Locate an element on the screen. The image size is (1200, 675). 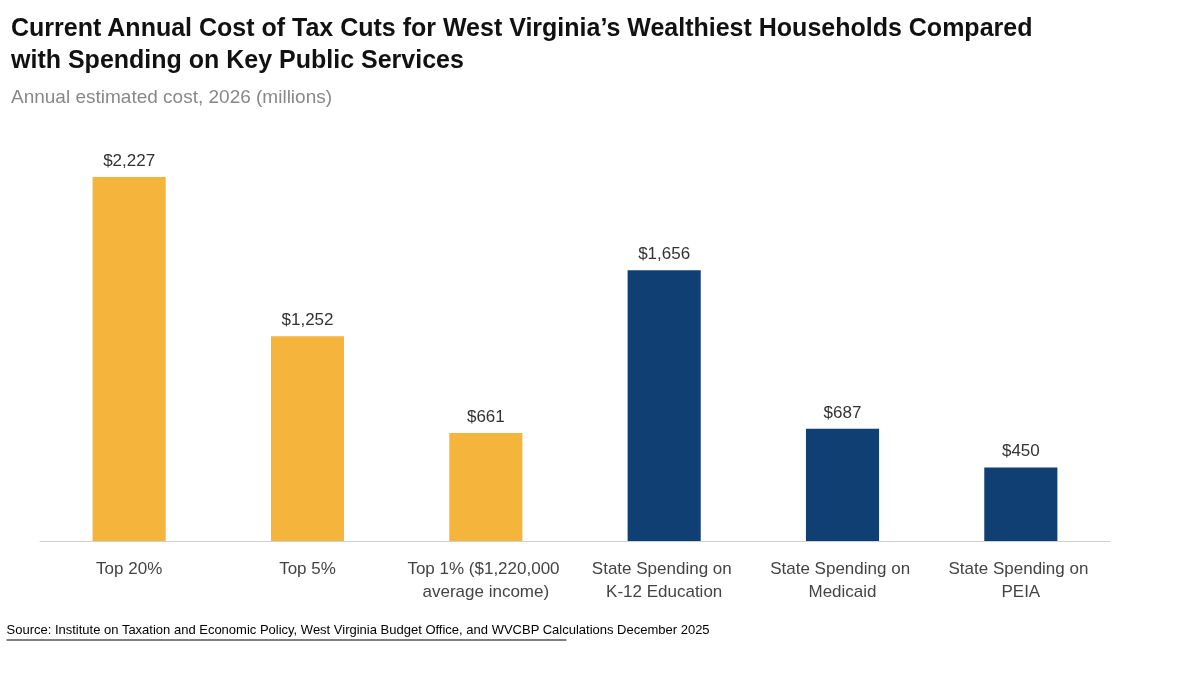
chart-subtitle: Annual estimated cost, 2026 (millions) is located at coordinates (172, 96).